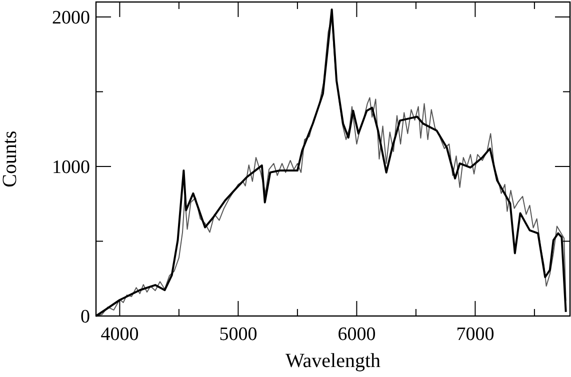 This screenshot has width=571, height=377. Describe the element at coordinates (357, 334) in the screenshot. I see `x-tick-label: 6000` at that location.